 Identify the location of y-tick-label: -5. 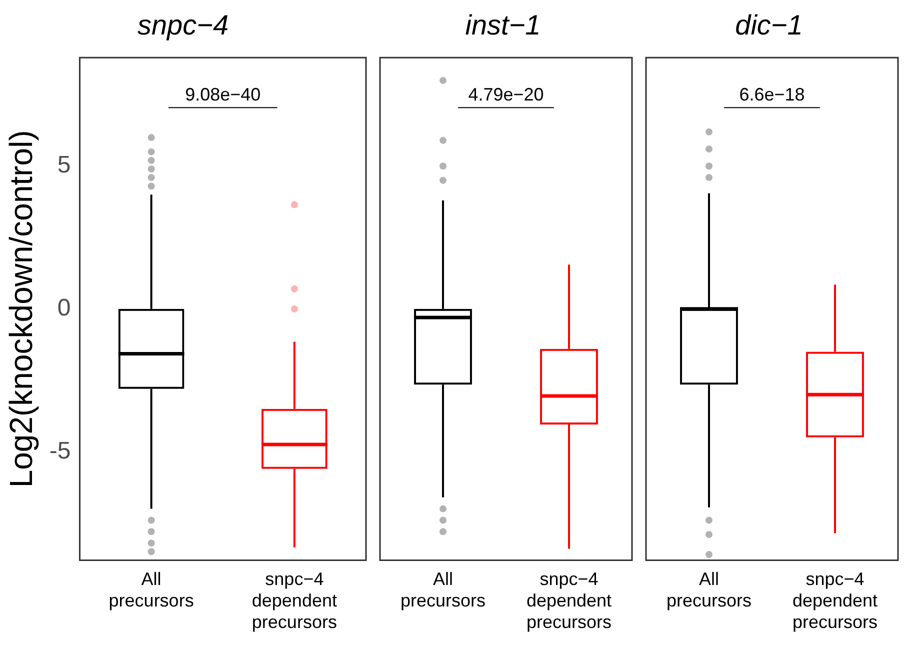
(60, 450).